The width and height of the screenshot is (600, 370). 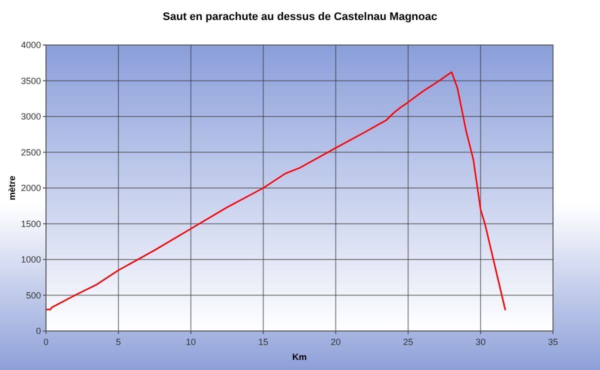 What do you see at coordinates (553, 342) in the screenshot?
I see `x-tick-label: 35` at bounding box center [553, 342].